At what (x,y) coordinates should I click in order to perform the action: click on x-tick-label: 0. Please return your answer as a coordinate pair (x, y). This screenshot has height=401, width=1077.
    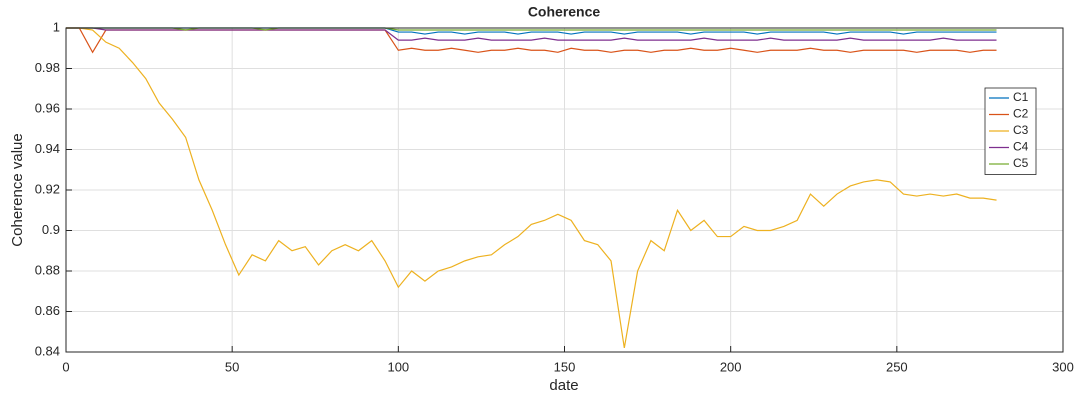
    Looking at the image, I should click on (65, 366).